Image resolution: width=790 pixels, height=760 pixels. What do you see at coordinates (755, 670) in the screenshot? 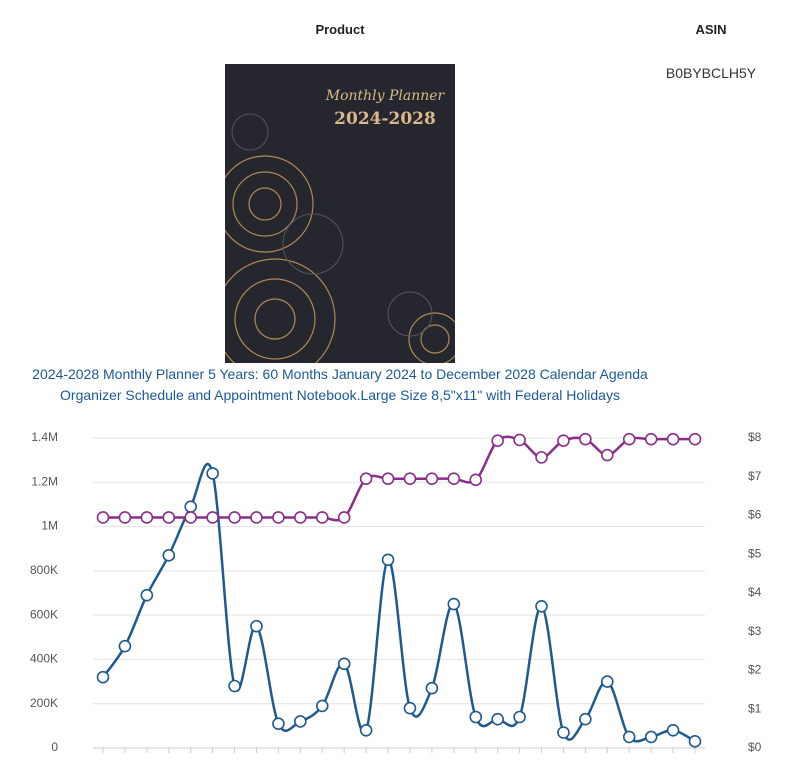
I see `y2-tick-label: $2` at bounding box center [755, 670].